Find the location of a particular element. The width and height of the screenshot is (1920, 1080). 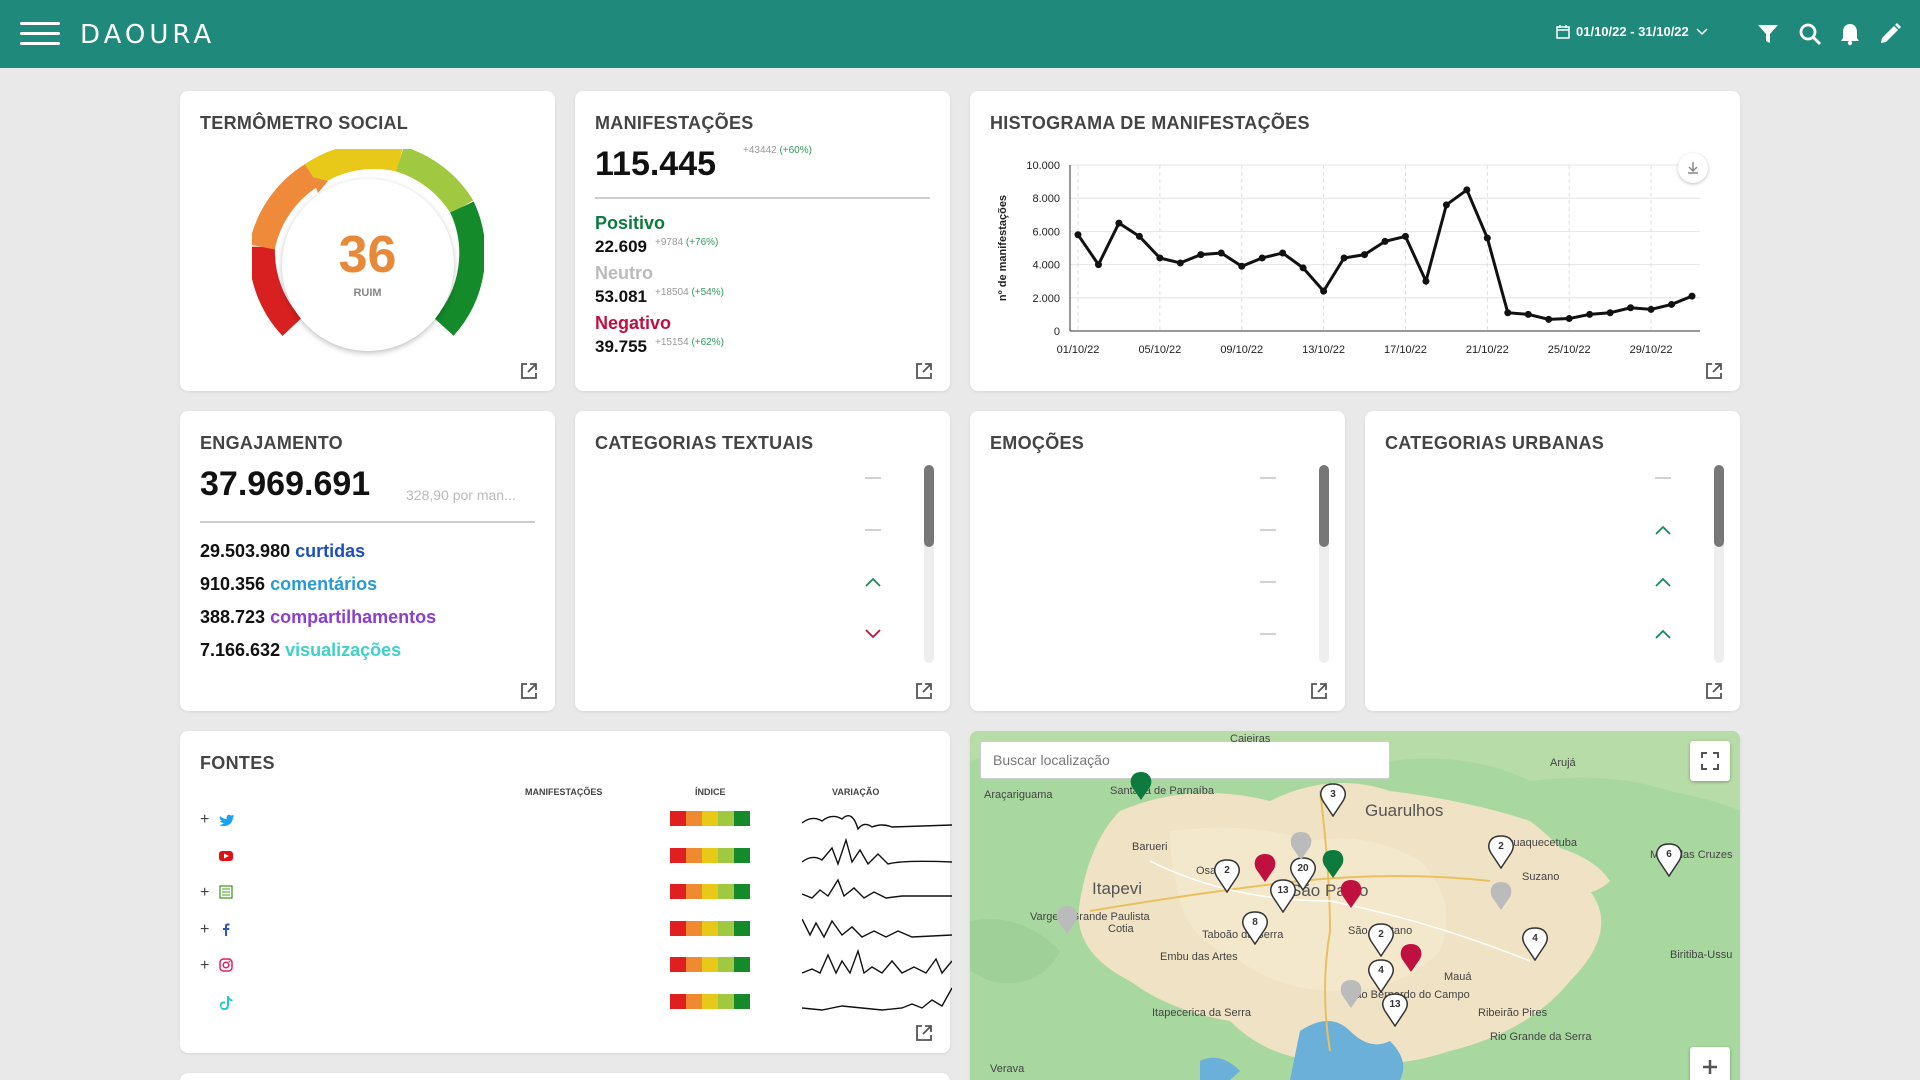

app-logo: DAOURA is located at coordinates (148, 35).